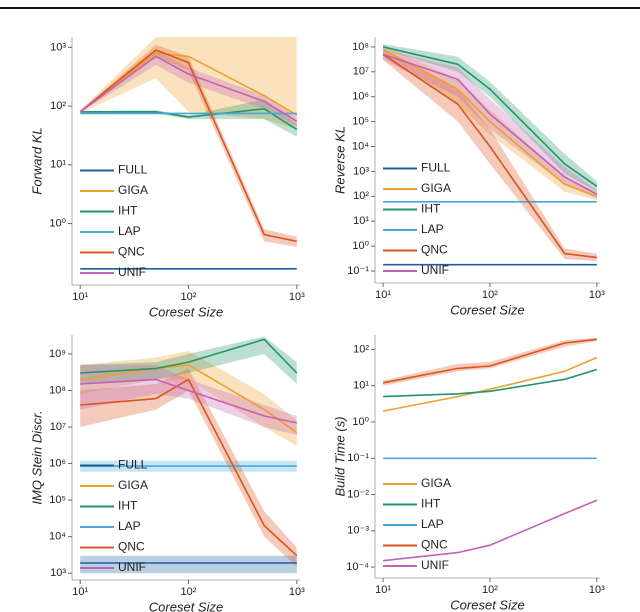  What do you see at coordinates (358, 271) in the screenshot?
I see `y-tick-label: 10⁻¹` at bounding box center [358, 271].